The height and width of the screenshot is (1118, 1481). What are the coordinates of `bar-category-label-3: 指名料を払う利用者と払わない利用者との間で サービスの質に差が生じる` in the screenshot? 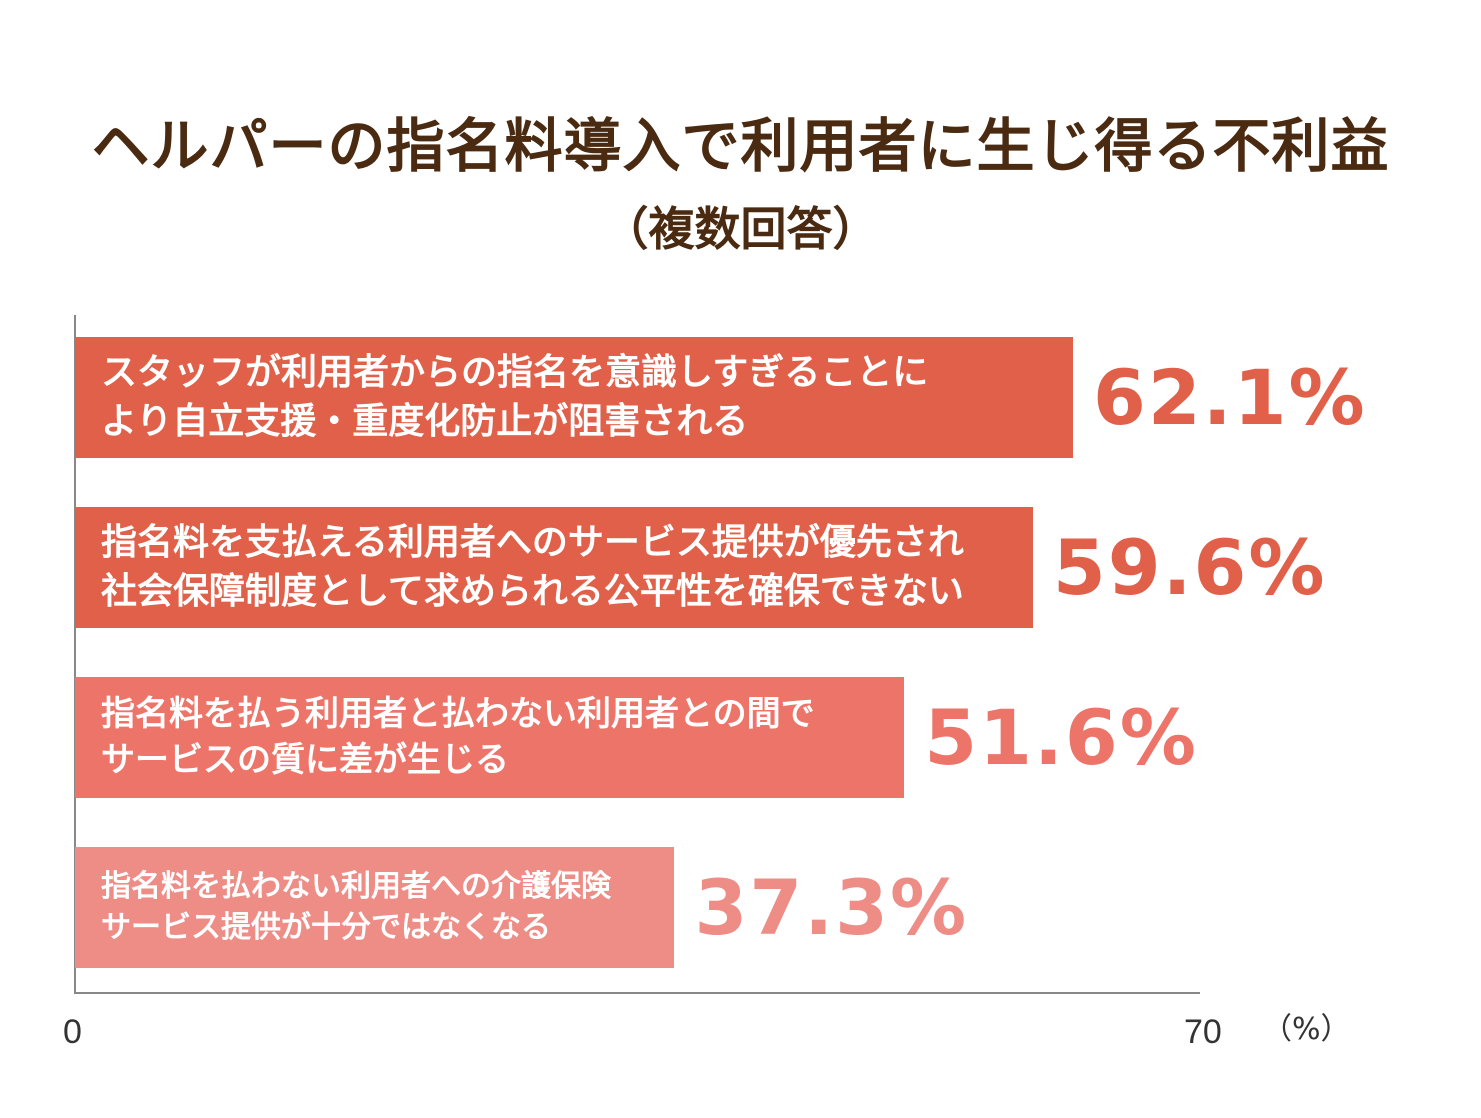 It's located at (458, 736).